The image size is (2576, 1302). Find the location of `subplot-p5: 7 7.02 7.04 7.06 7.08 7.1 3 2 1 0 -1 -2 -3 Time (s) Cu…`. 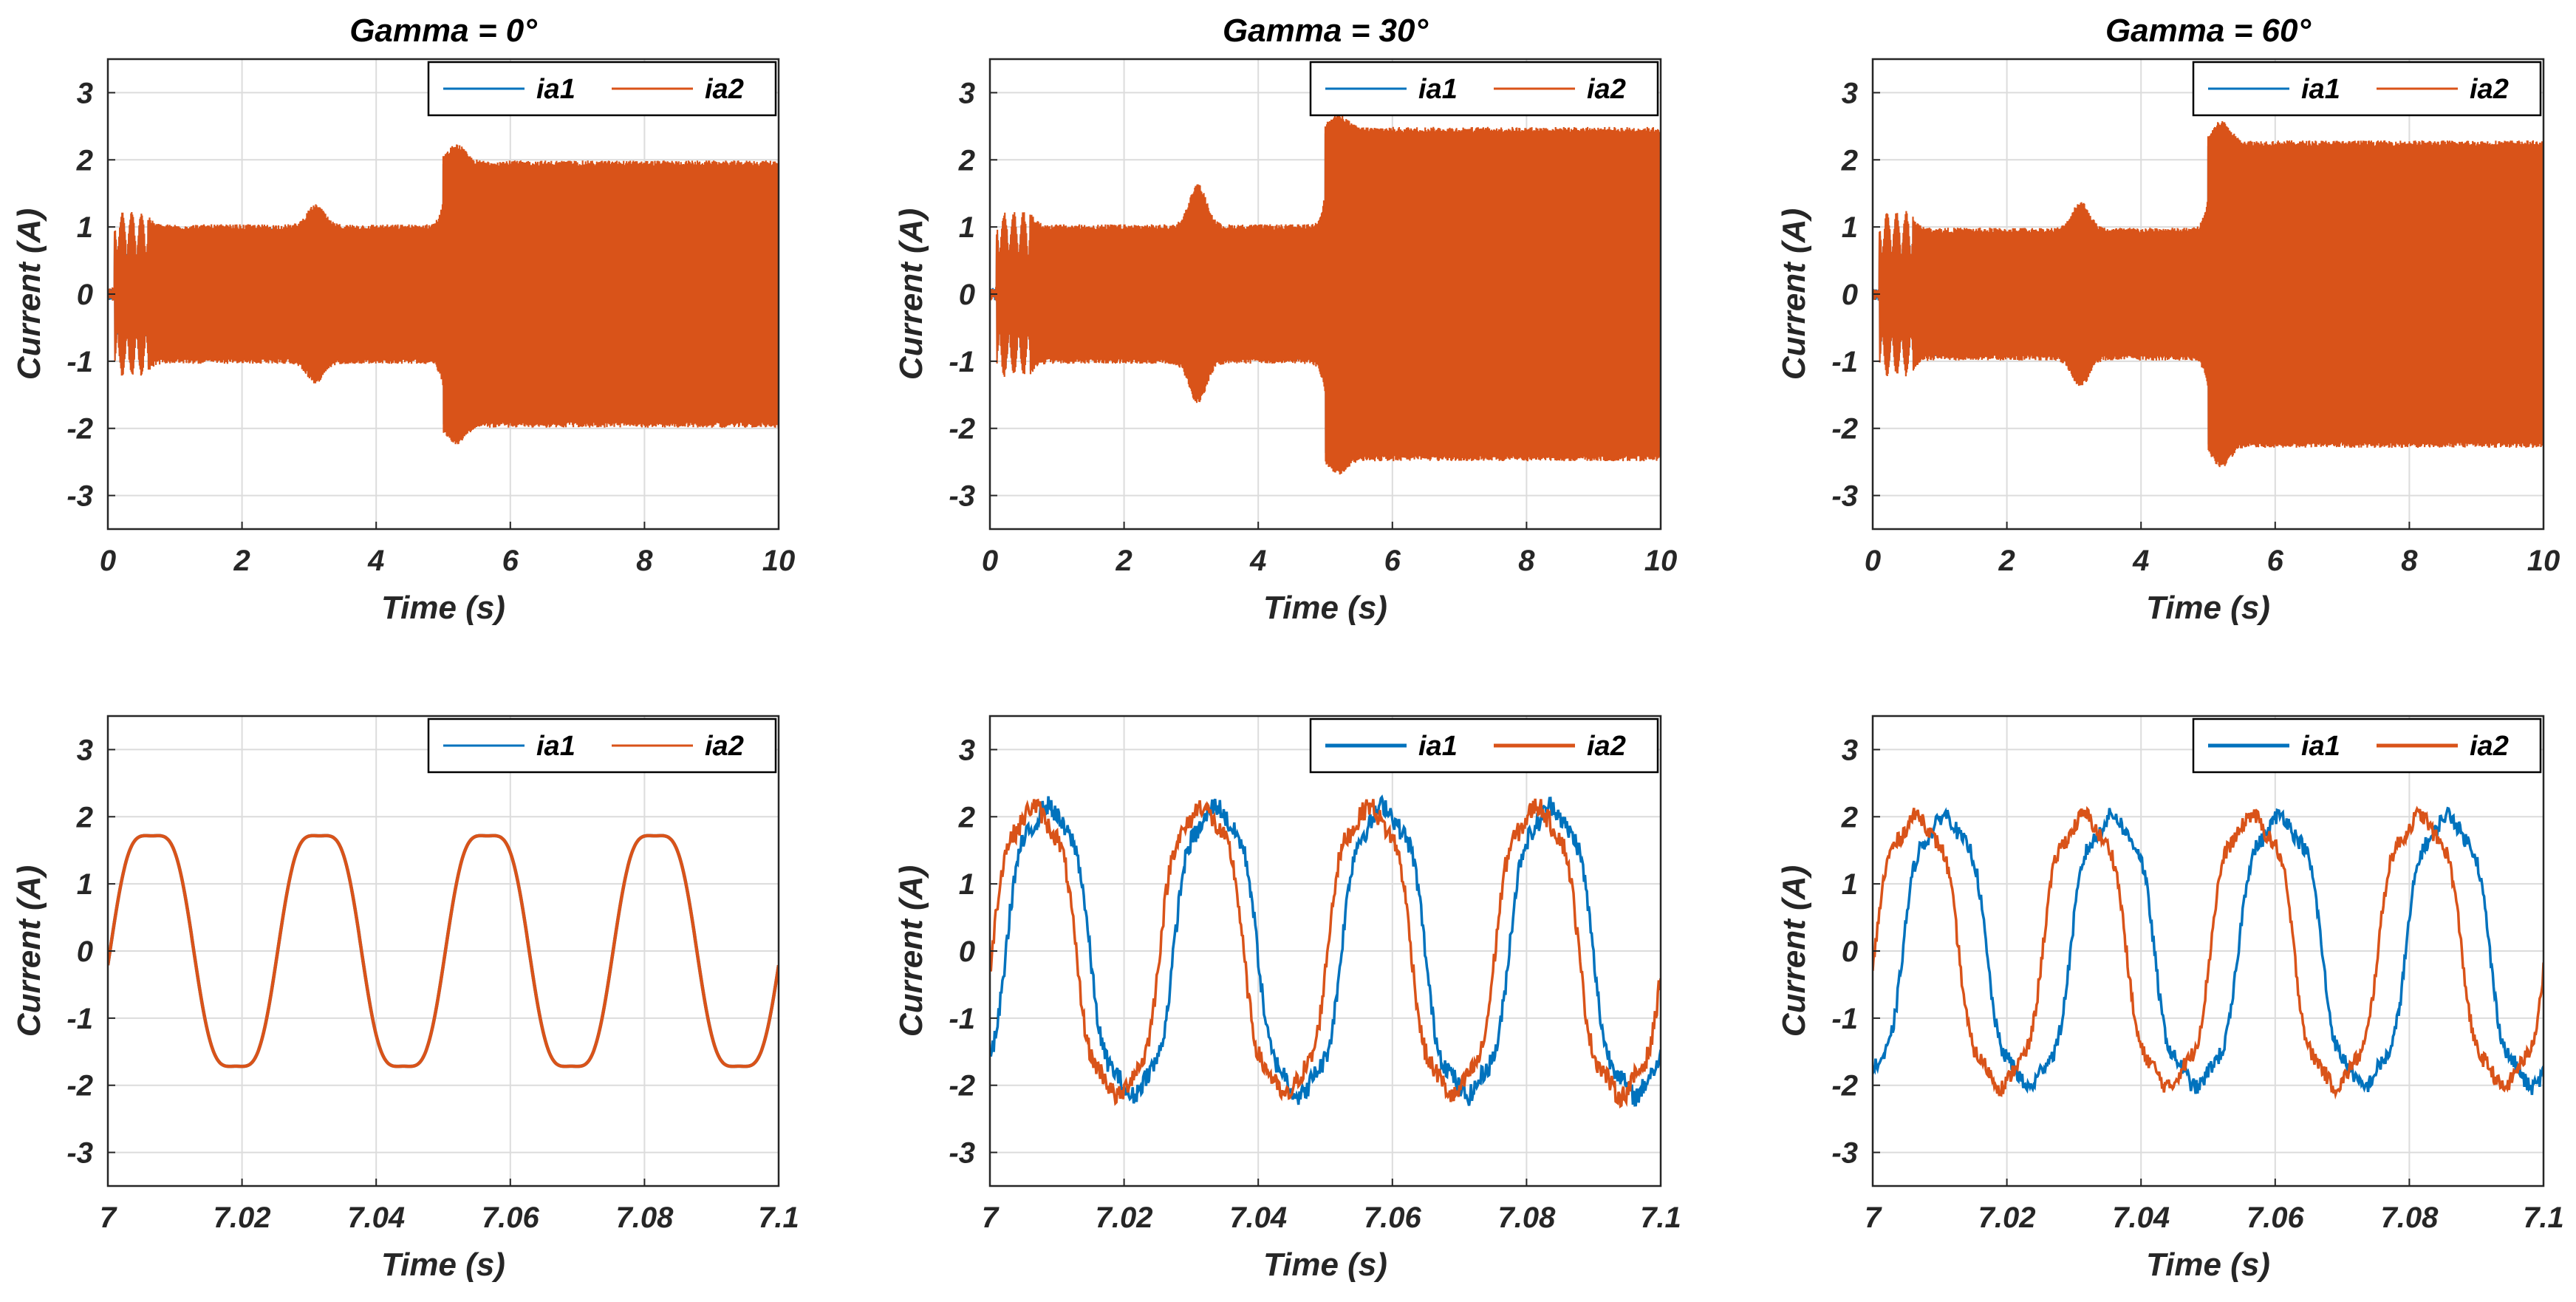

subplot-p5: 7 7.02 7.04 7.06 7.08 7.1 3 2 1 0 -1 -2 -3 Time (s) Cu… is located at coordinates (1287, 999).